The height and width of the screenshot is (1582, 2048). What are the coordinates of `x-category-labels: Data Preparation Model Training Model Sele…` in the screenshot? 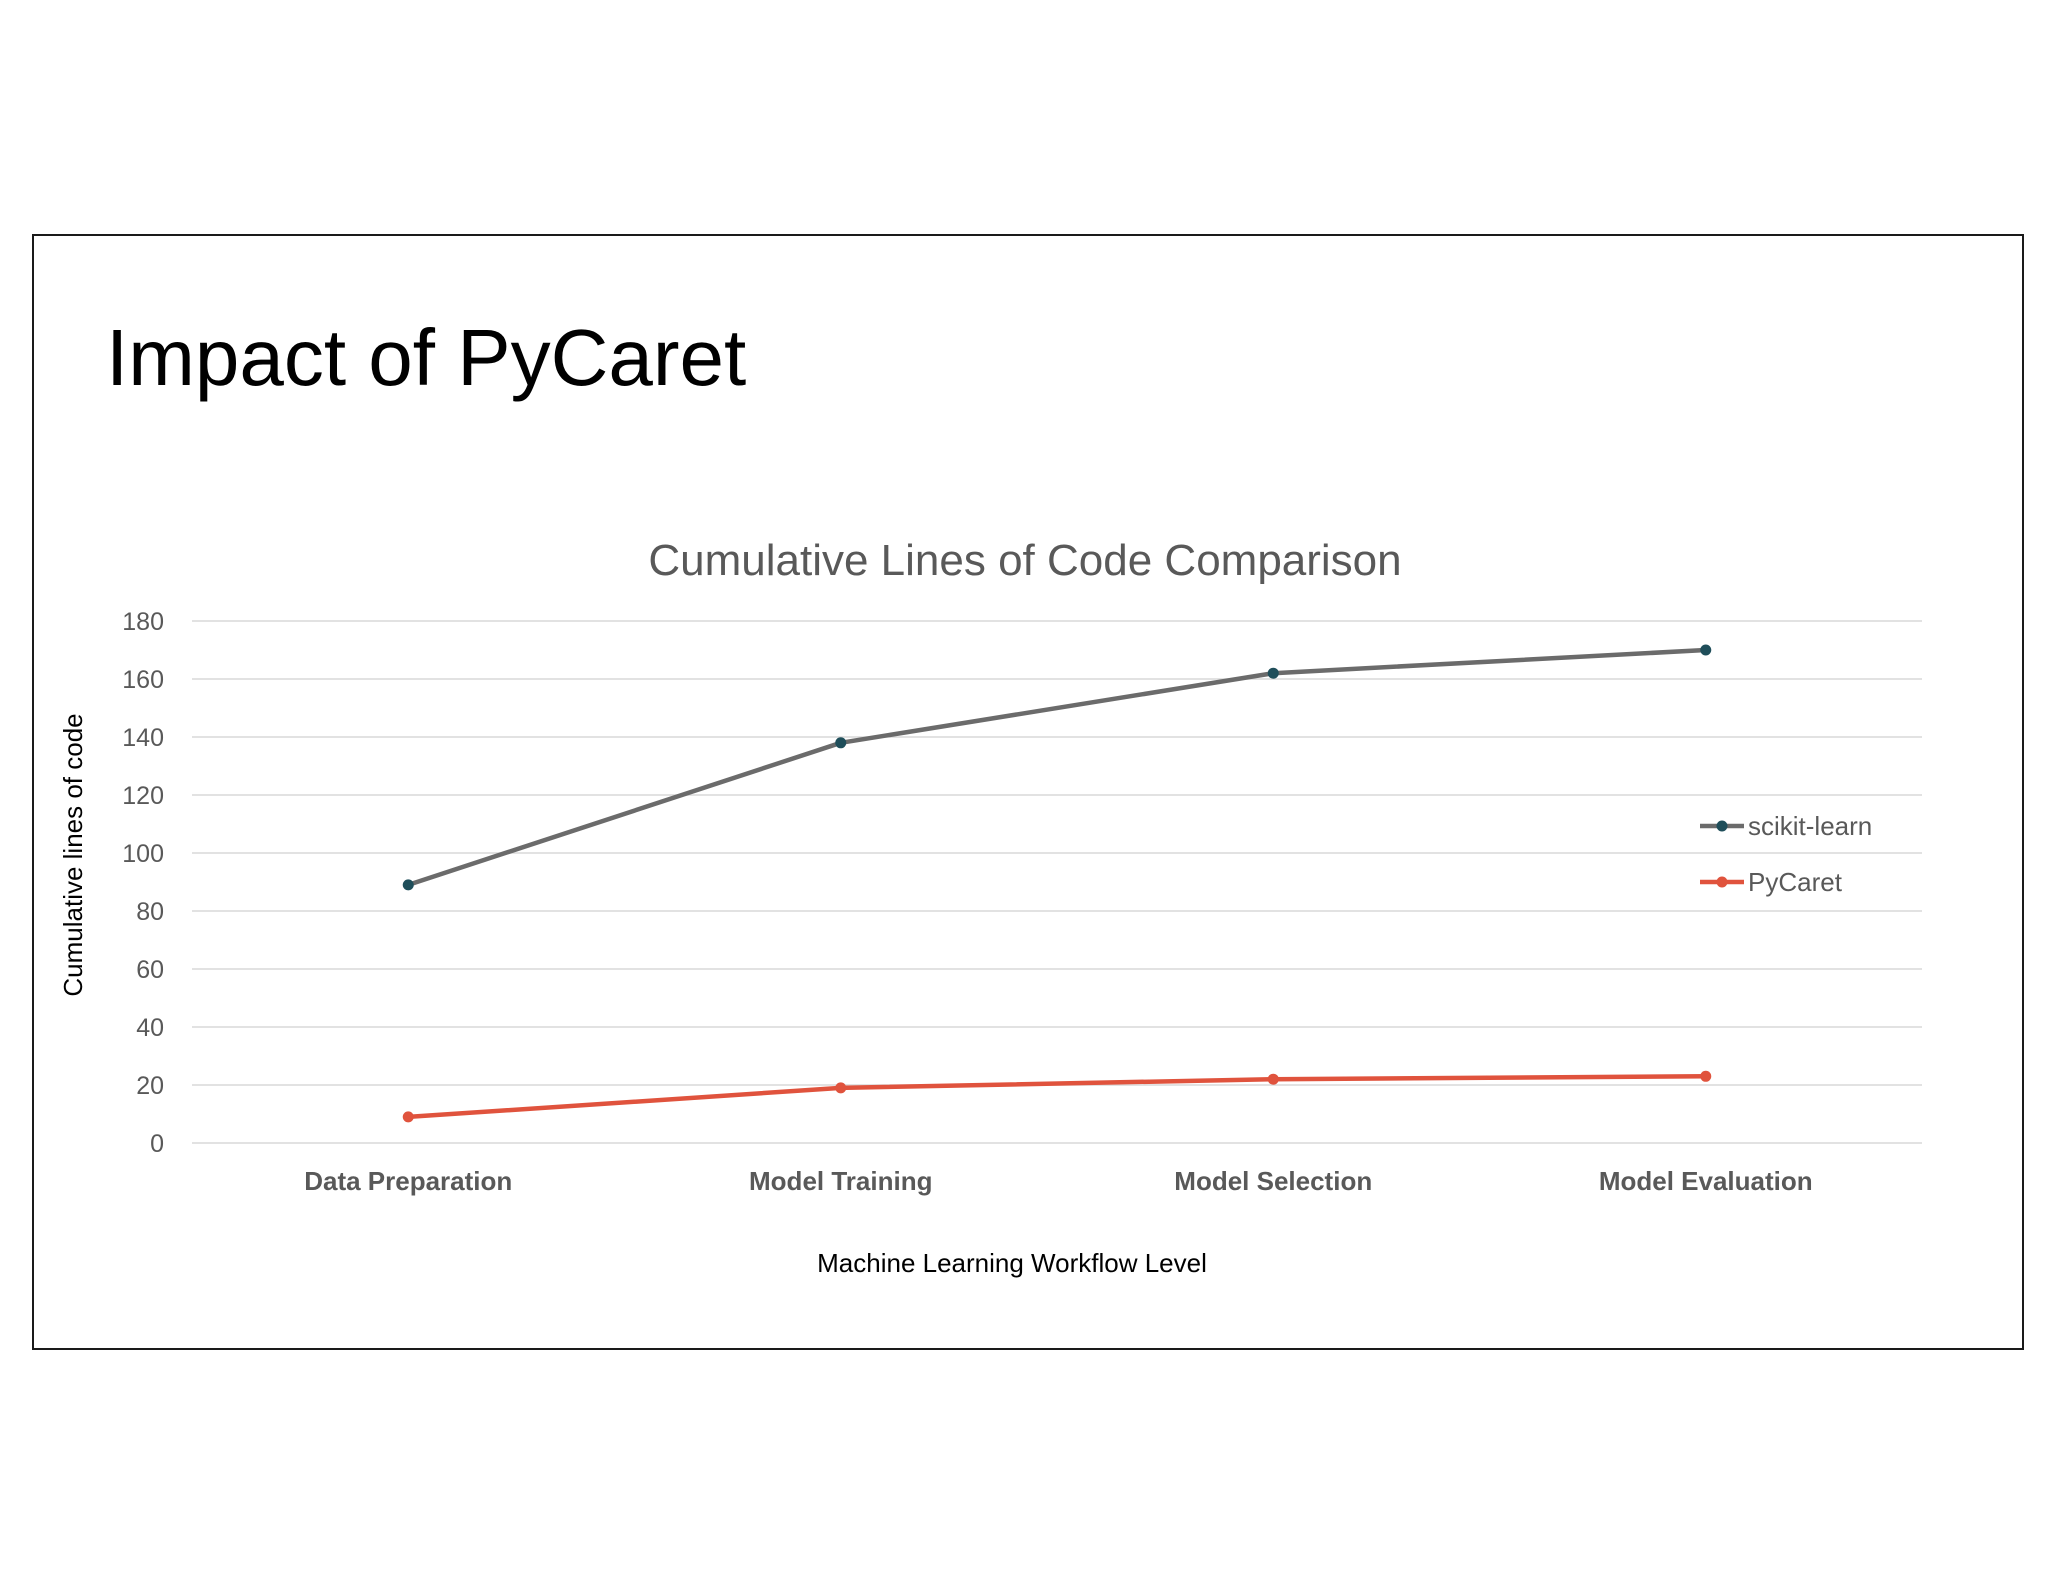 It's located at (1058, 1181).